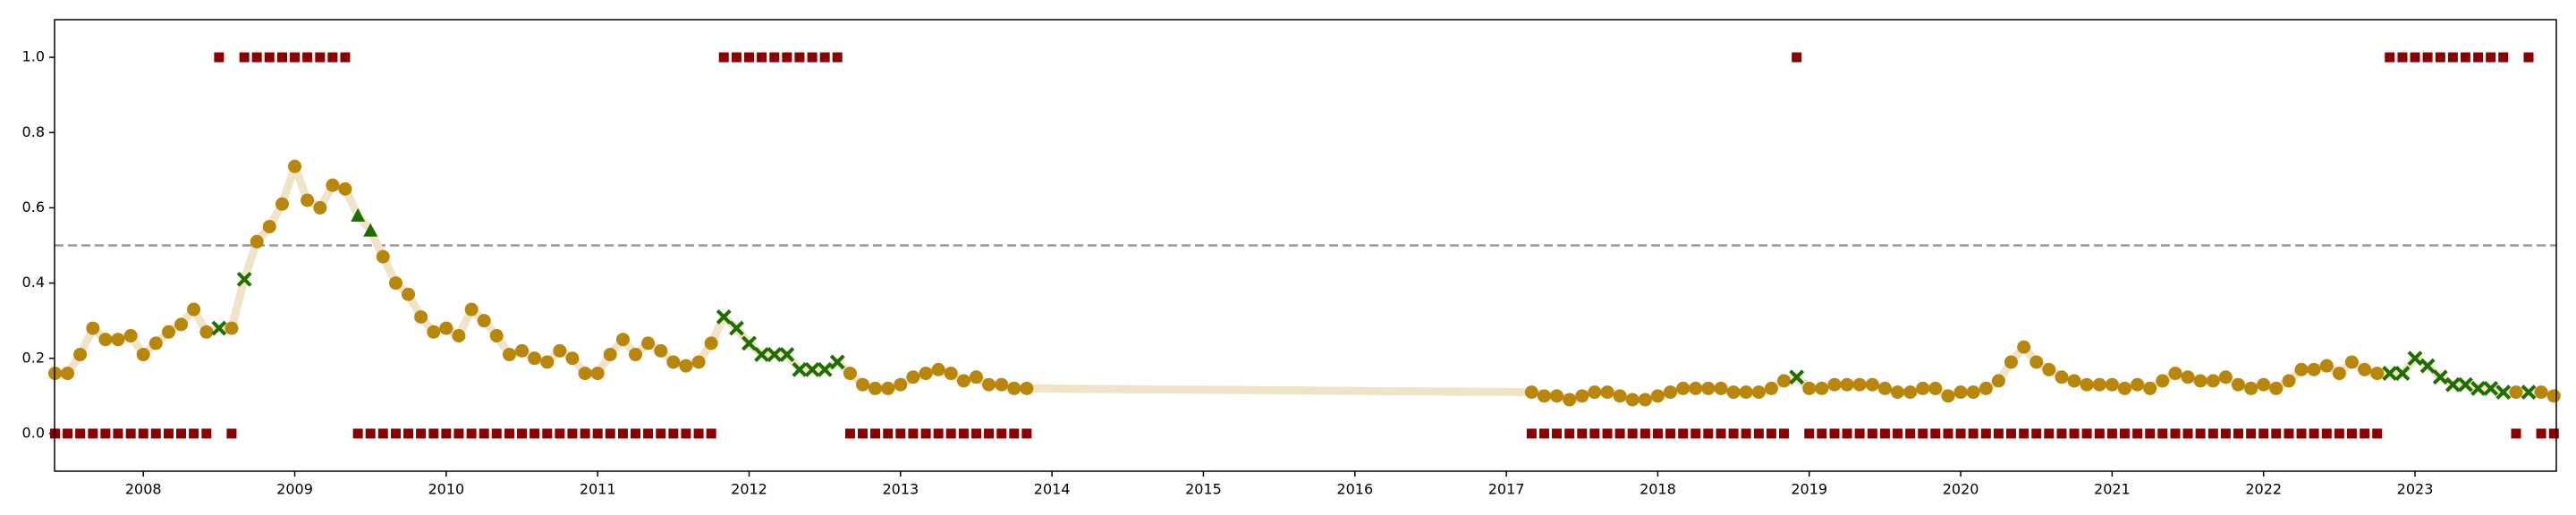 The width and height of the screenshot is (2576, 515). I want to click on x-tick-label: 2015, so click(1203, 490).